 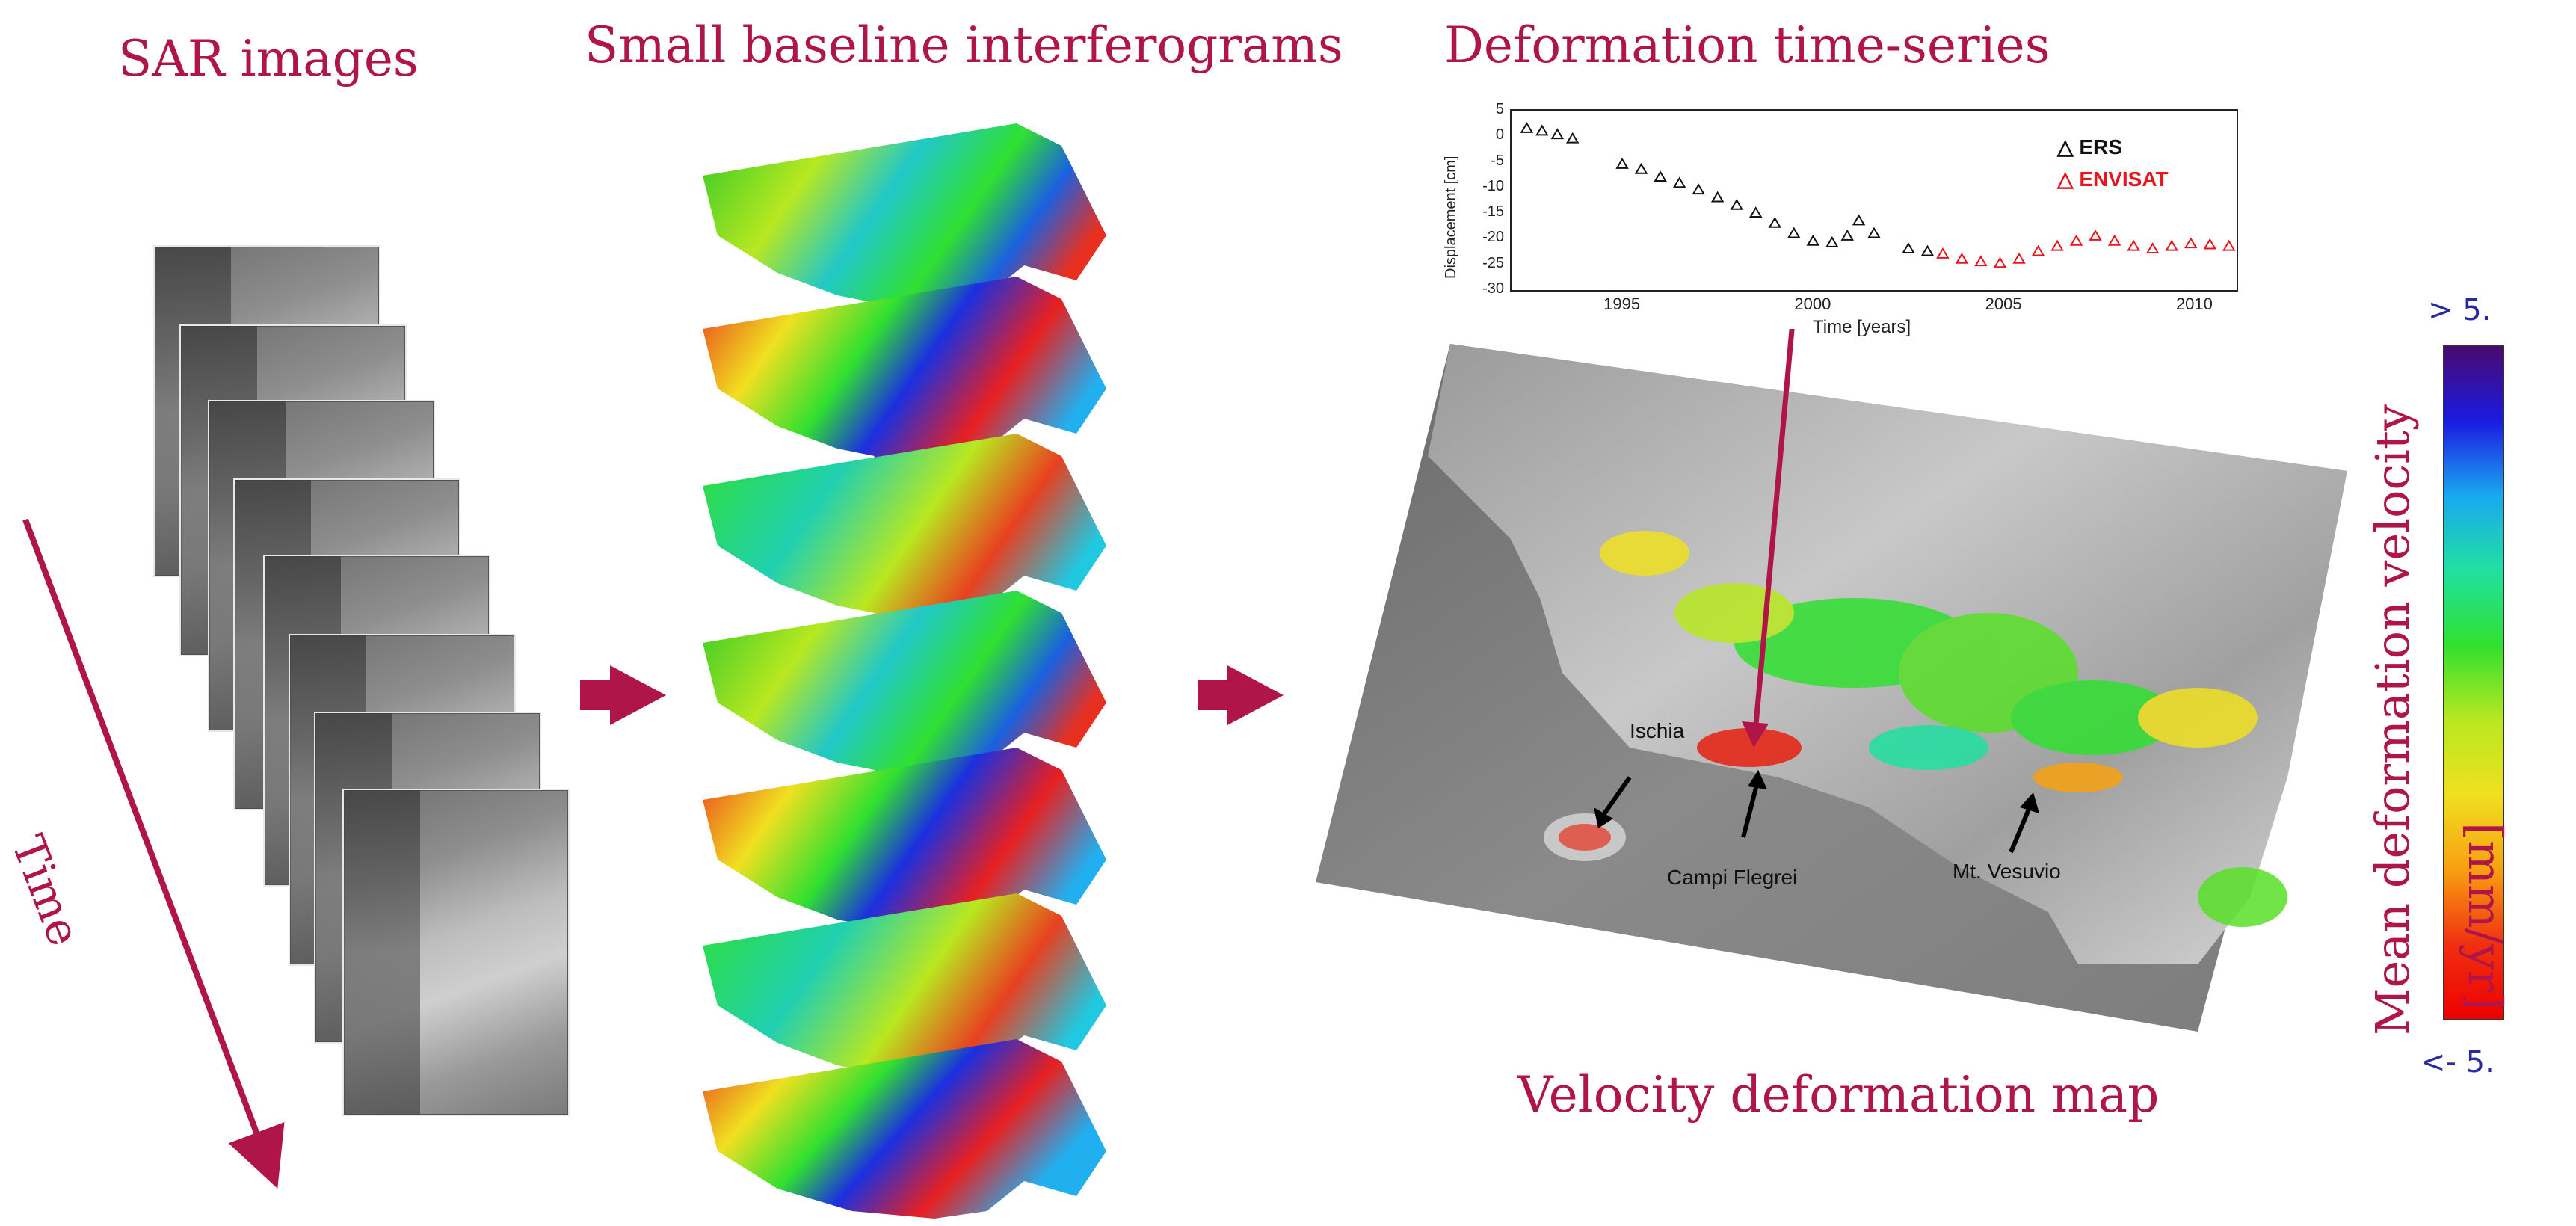 I want to click on title-interferograms: Small baseline interferograms, so click(x=964, y=45).